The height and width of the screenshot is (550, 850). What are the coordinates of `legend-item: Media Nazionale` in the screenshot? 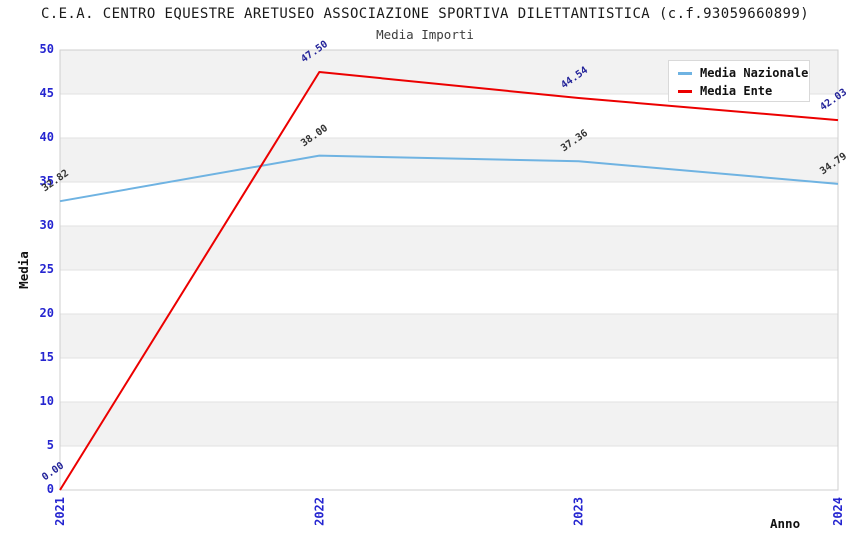 It's located at (739, 73).